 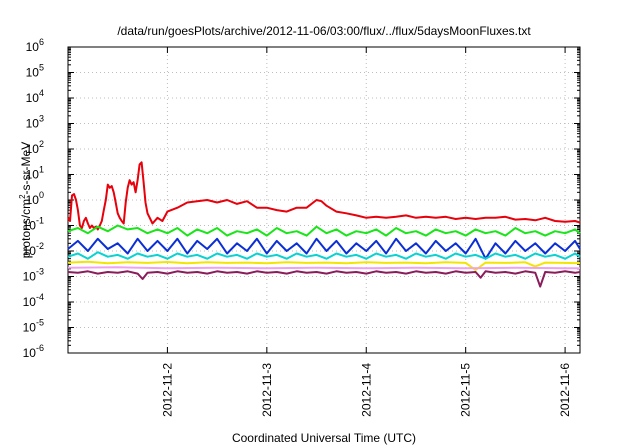 I want to click on y-tick-label: 10⁵, so click(x=35, y=71).